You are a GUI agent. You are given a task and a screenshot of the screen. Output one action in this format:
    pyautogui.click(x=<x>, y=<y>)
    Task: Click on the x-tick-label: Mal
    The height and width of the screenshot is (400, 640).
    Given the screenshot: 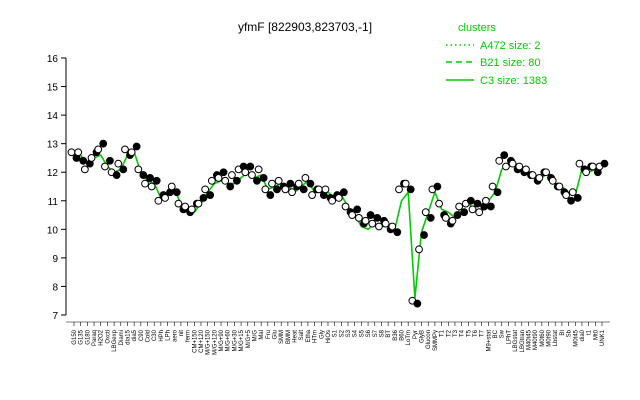 What is the action you would take?
    pyautogui.click(x=262, y=335)
    